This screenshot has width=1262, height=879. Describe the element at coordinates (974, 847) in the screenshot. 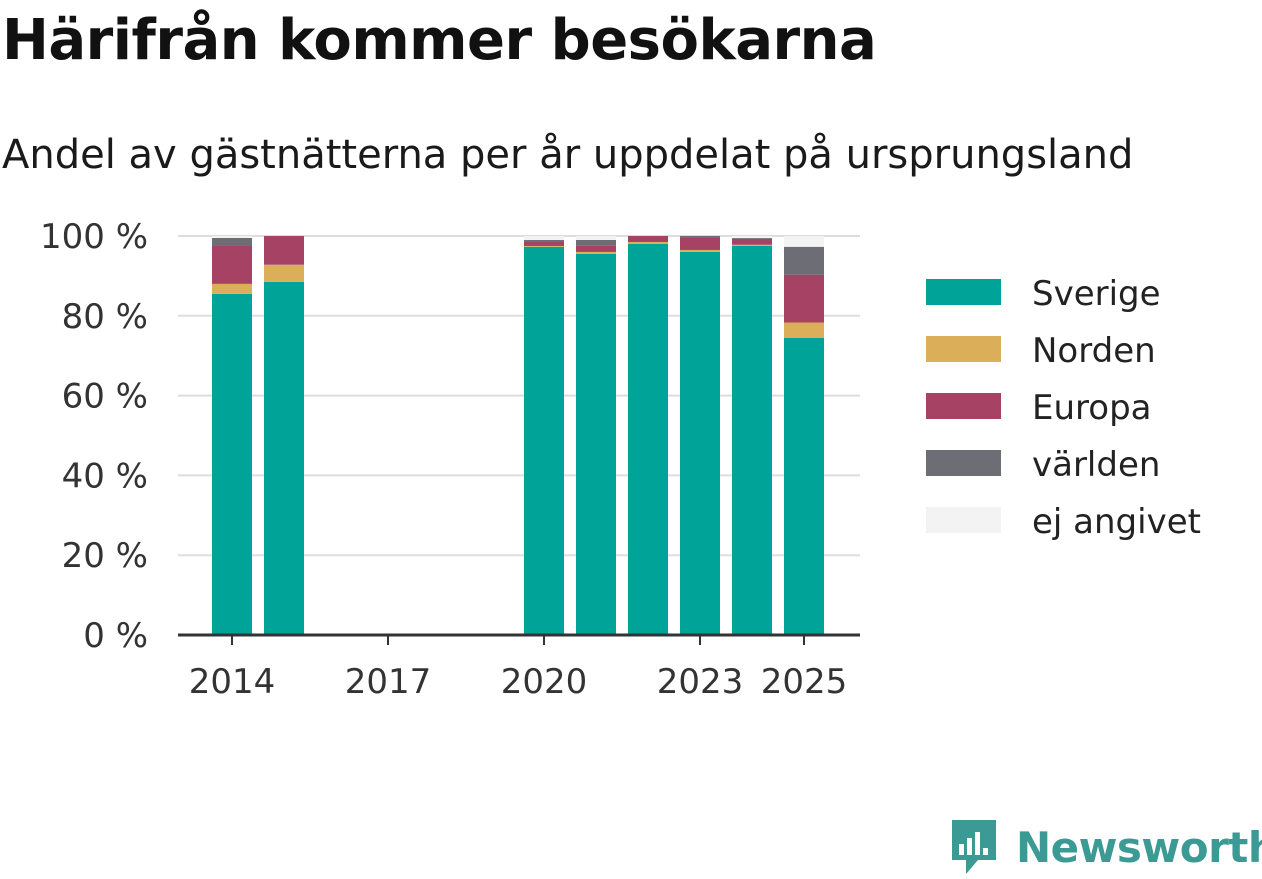

I see `newsworthy-logo-icon` at that location.